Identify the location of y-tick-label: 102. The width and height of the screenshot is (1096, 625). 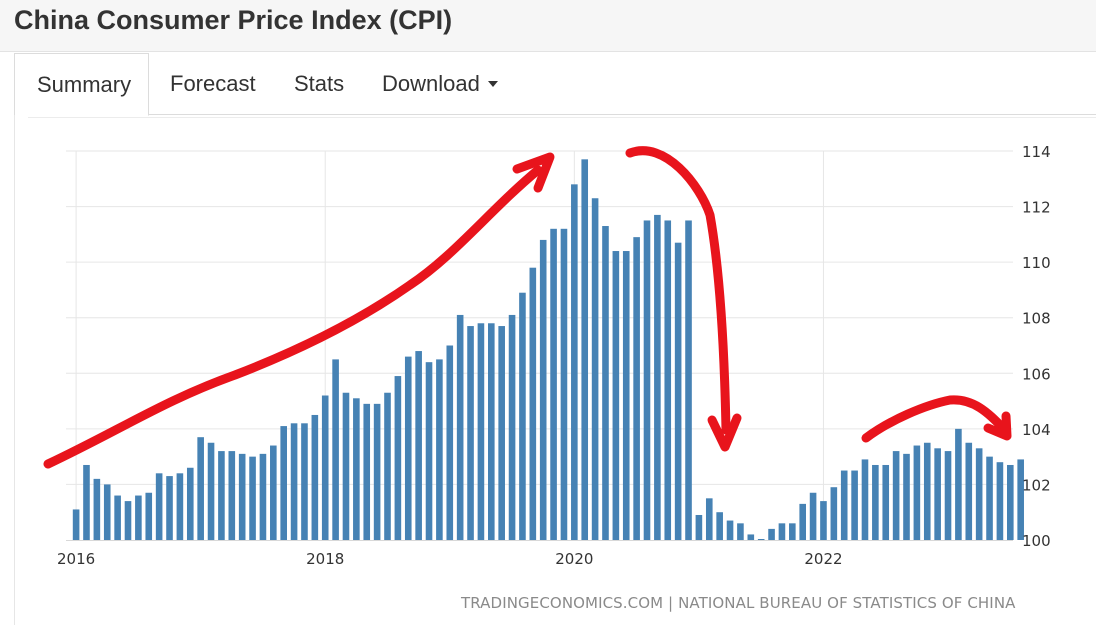
(1036, 485).